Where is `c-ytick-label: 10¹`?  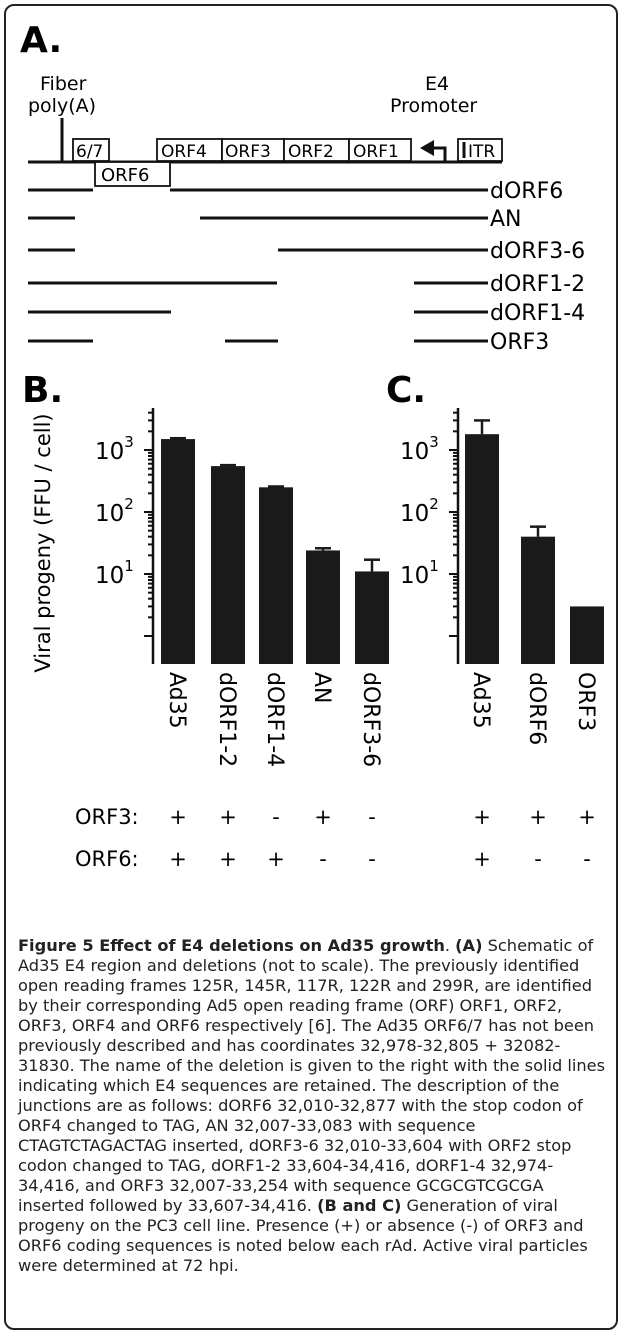 c-ytick-label: 10¹ is located at coordinates (419, 573).